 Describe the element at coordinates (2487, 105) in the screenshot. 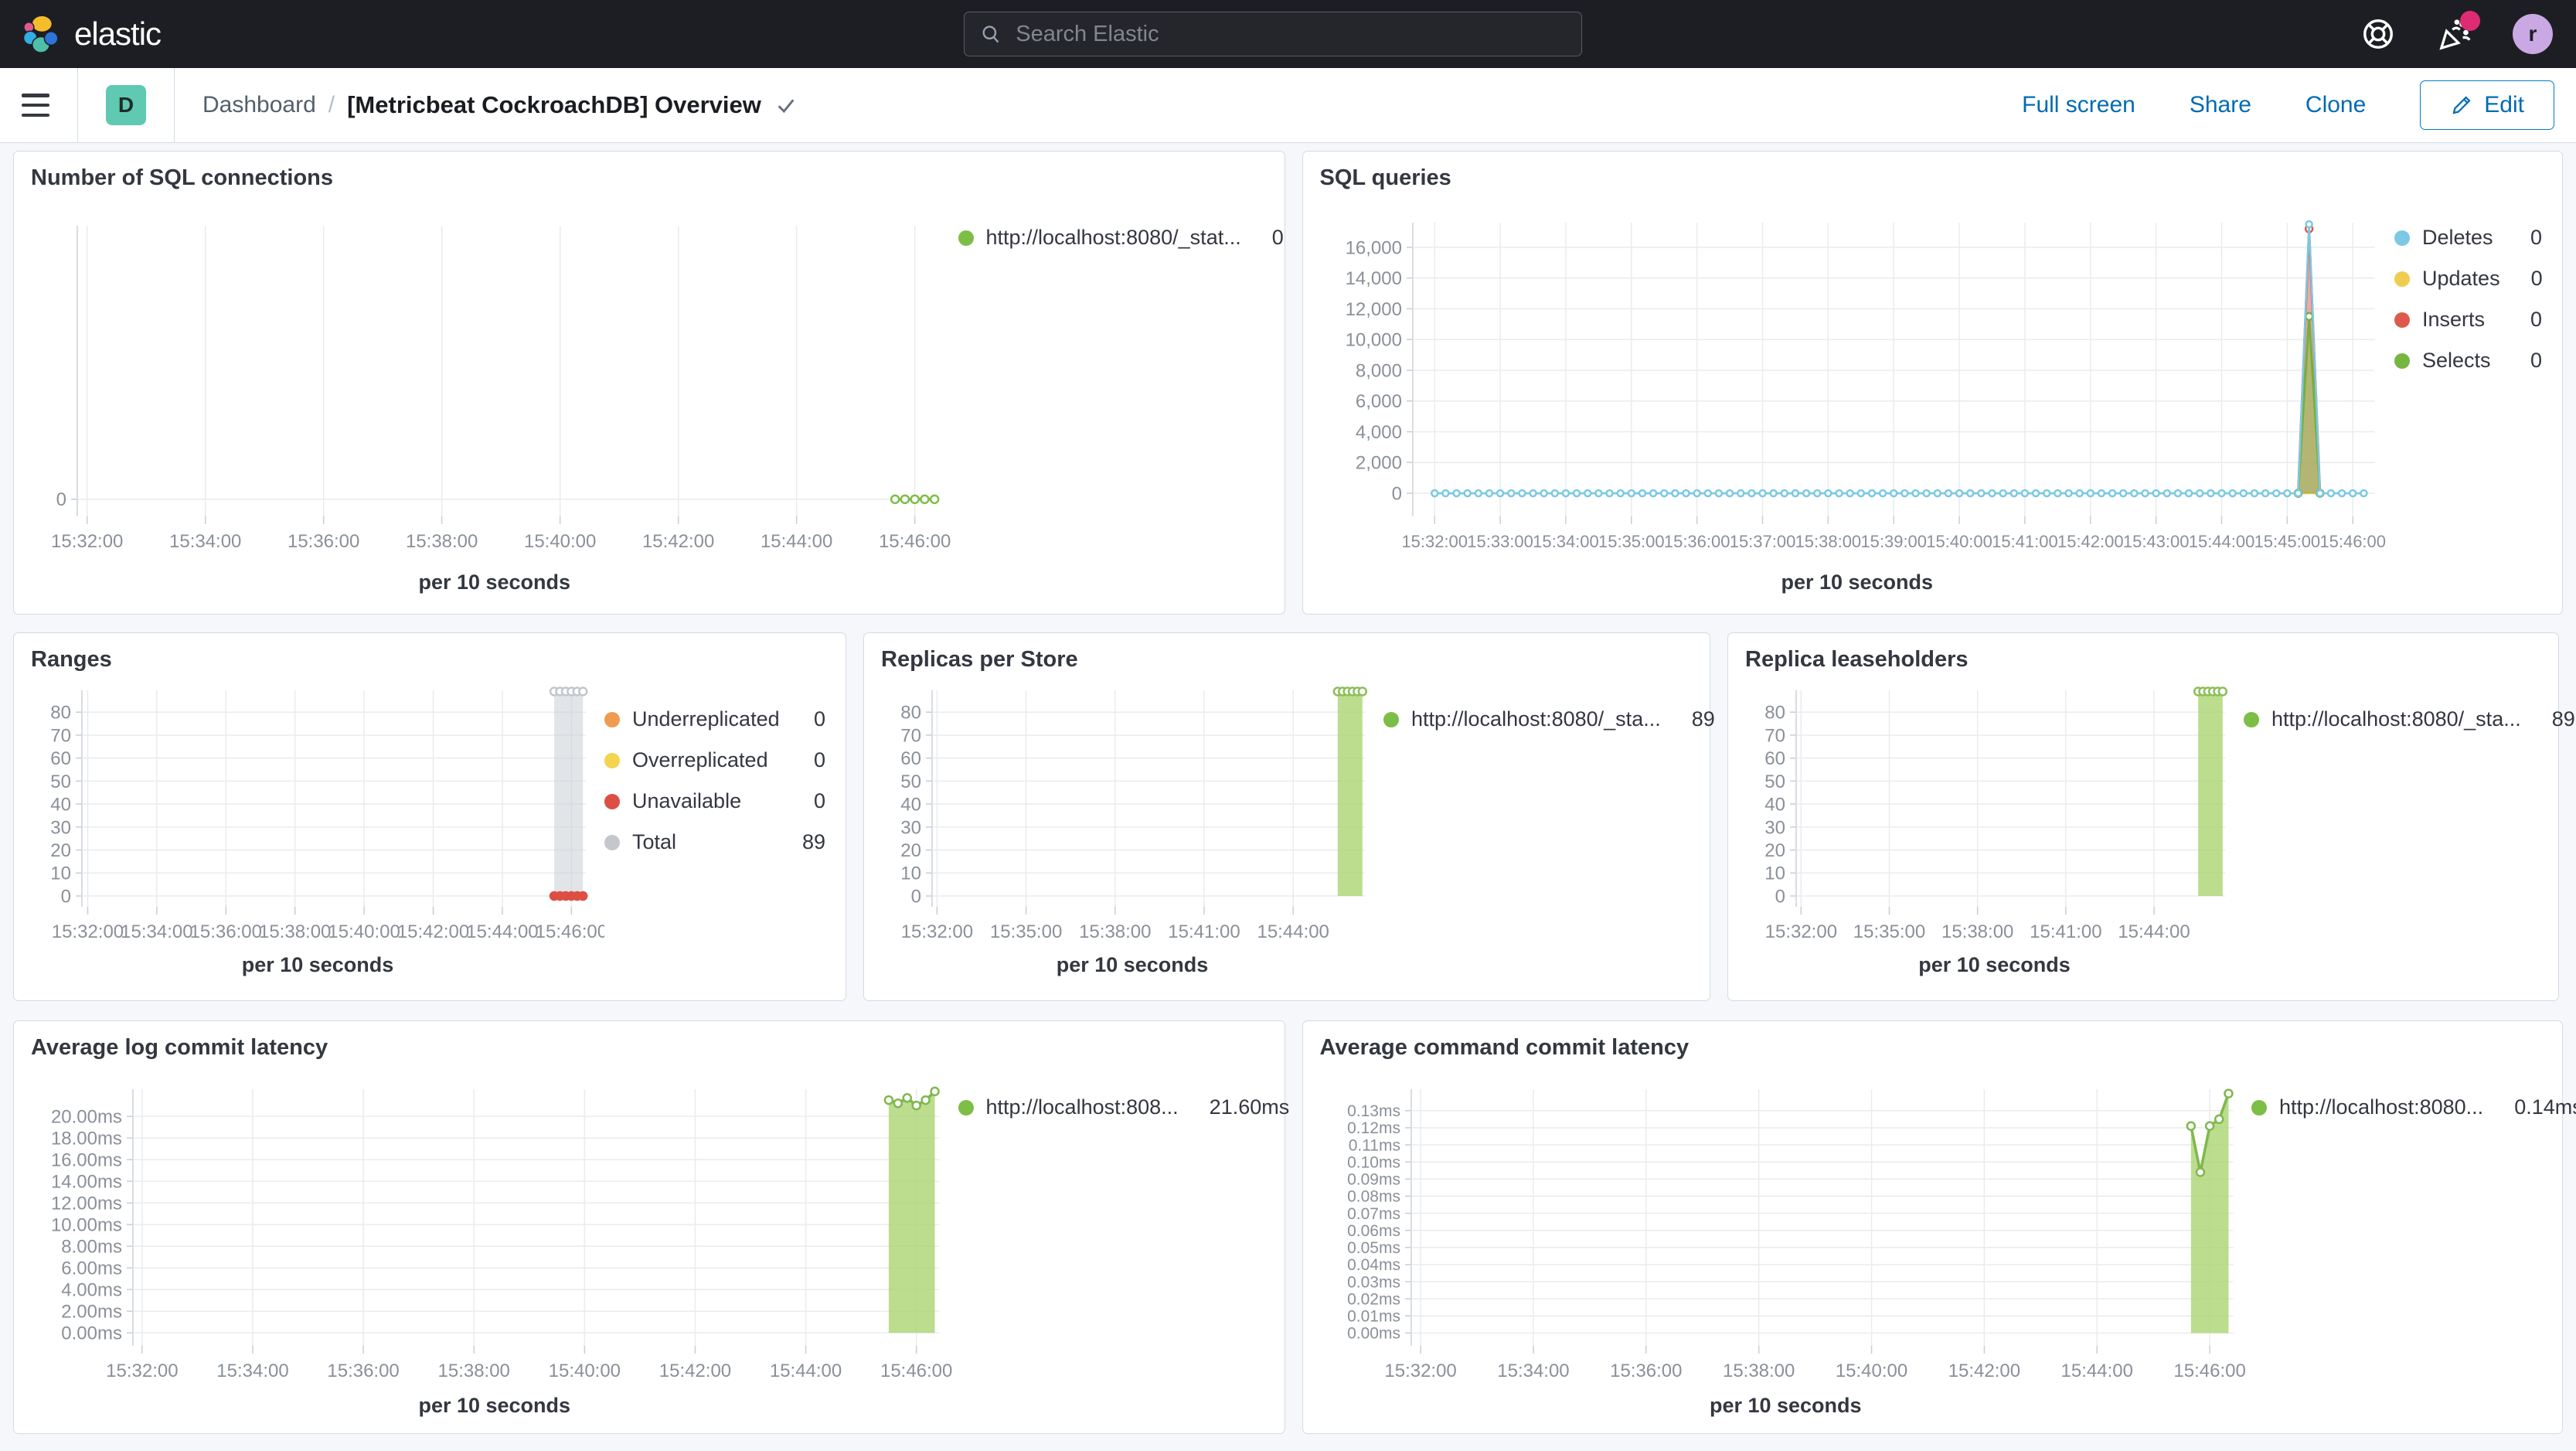

I see `edit-button: Edit` at that location.